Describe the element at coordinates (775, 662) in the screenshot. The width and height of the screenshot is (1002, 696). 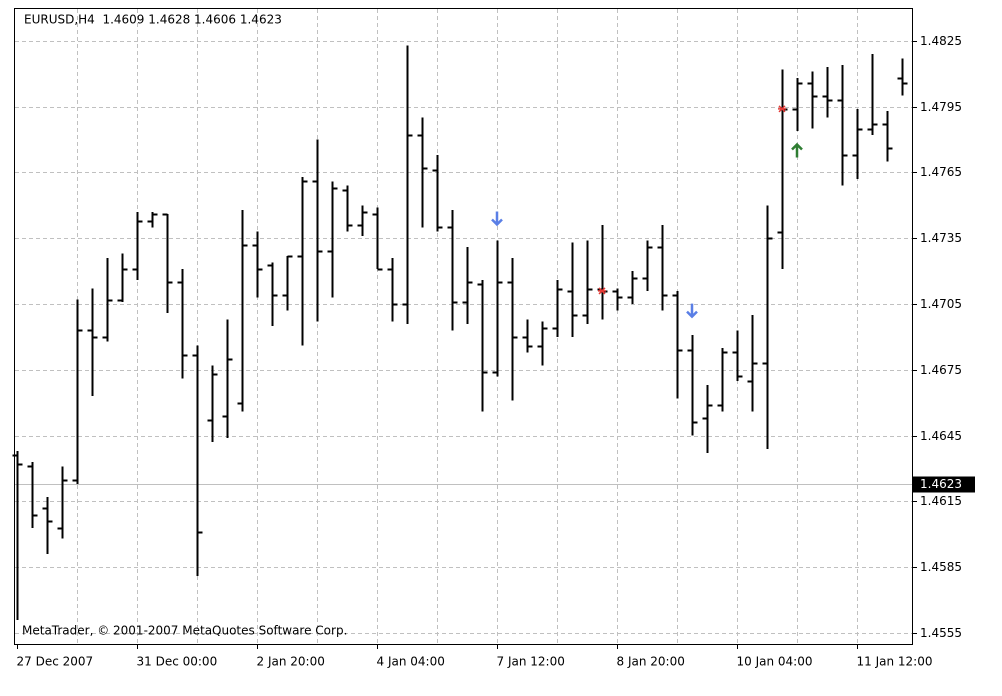
I see `x-tick-label: 10 Jan 04:00` at that location.